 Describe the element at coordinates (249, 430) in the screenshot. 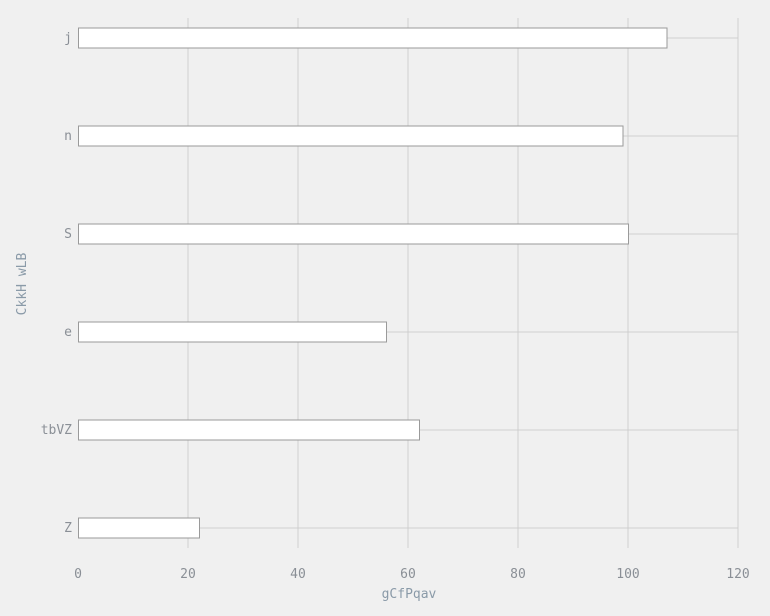

I see `bar-tbVZ` at that location.